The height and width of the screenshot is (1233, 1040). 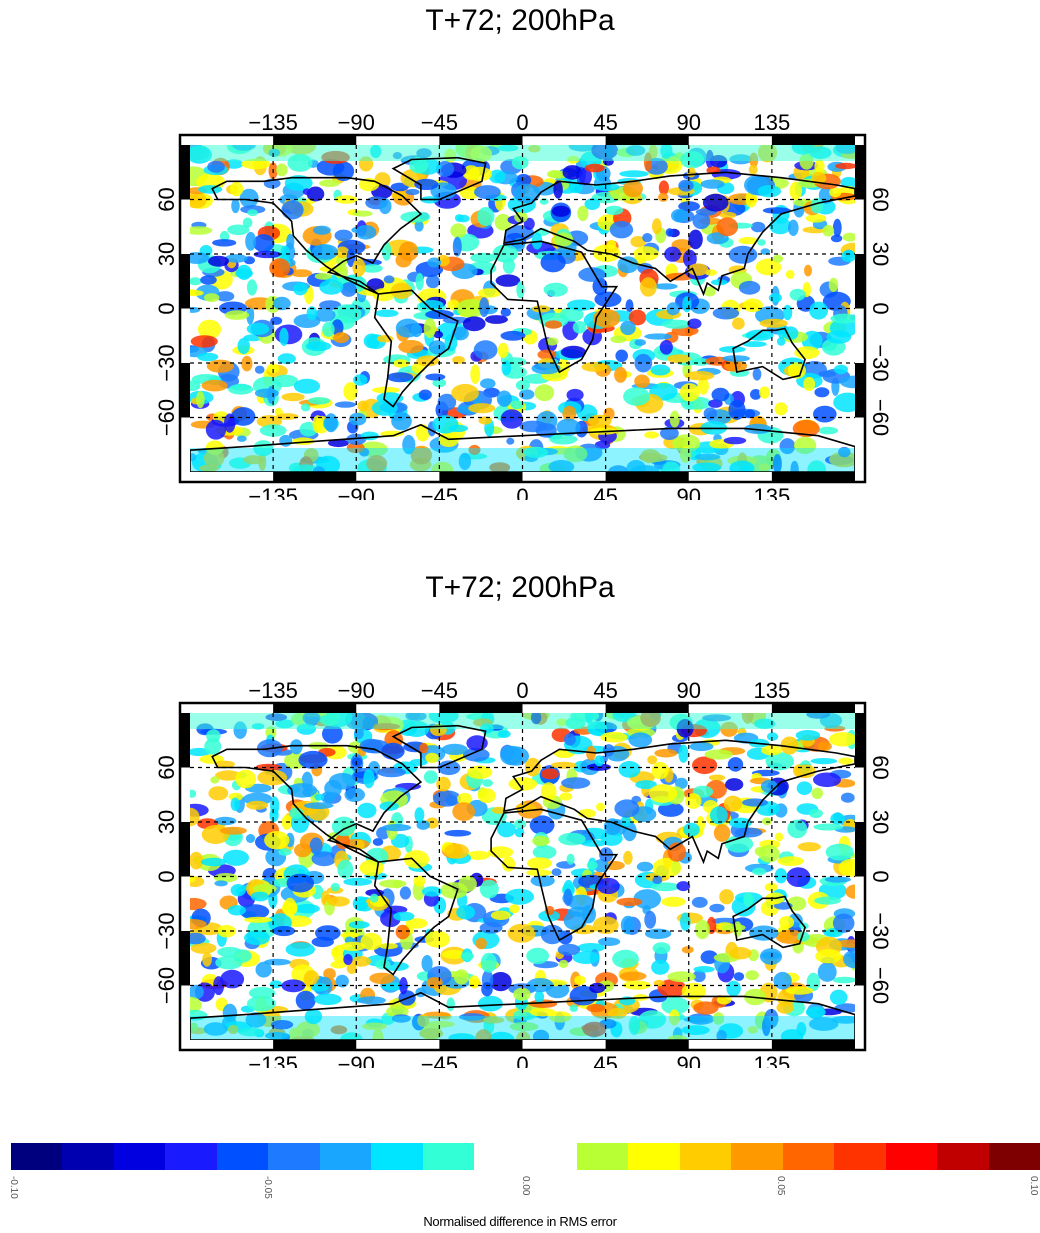 What do you see at coordinates (605, 1060) in the screenshot?
I see `lon-tick-label-bottom: 45` at bounding box center [605, 1060].